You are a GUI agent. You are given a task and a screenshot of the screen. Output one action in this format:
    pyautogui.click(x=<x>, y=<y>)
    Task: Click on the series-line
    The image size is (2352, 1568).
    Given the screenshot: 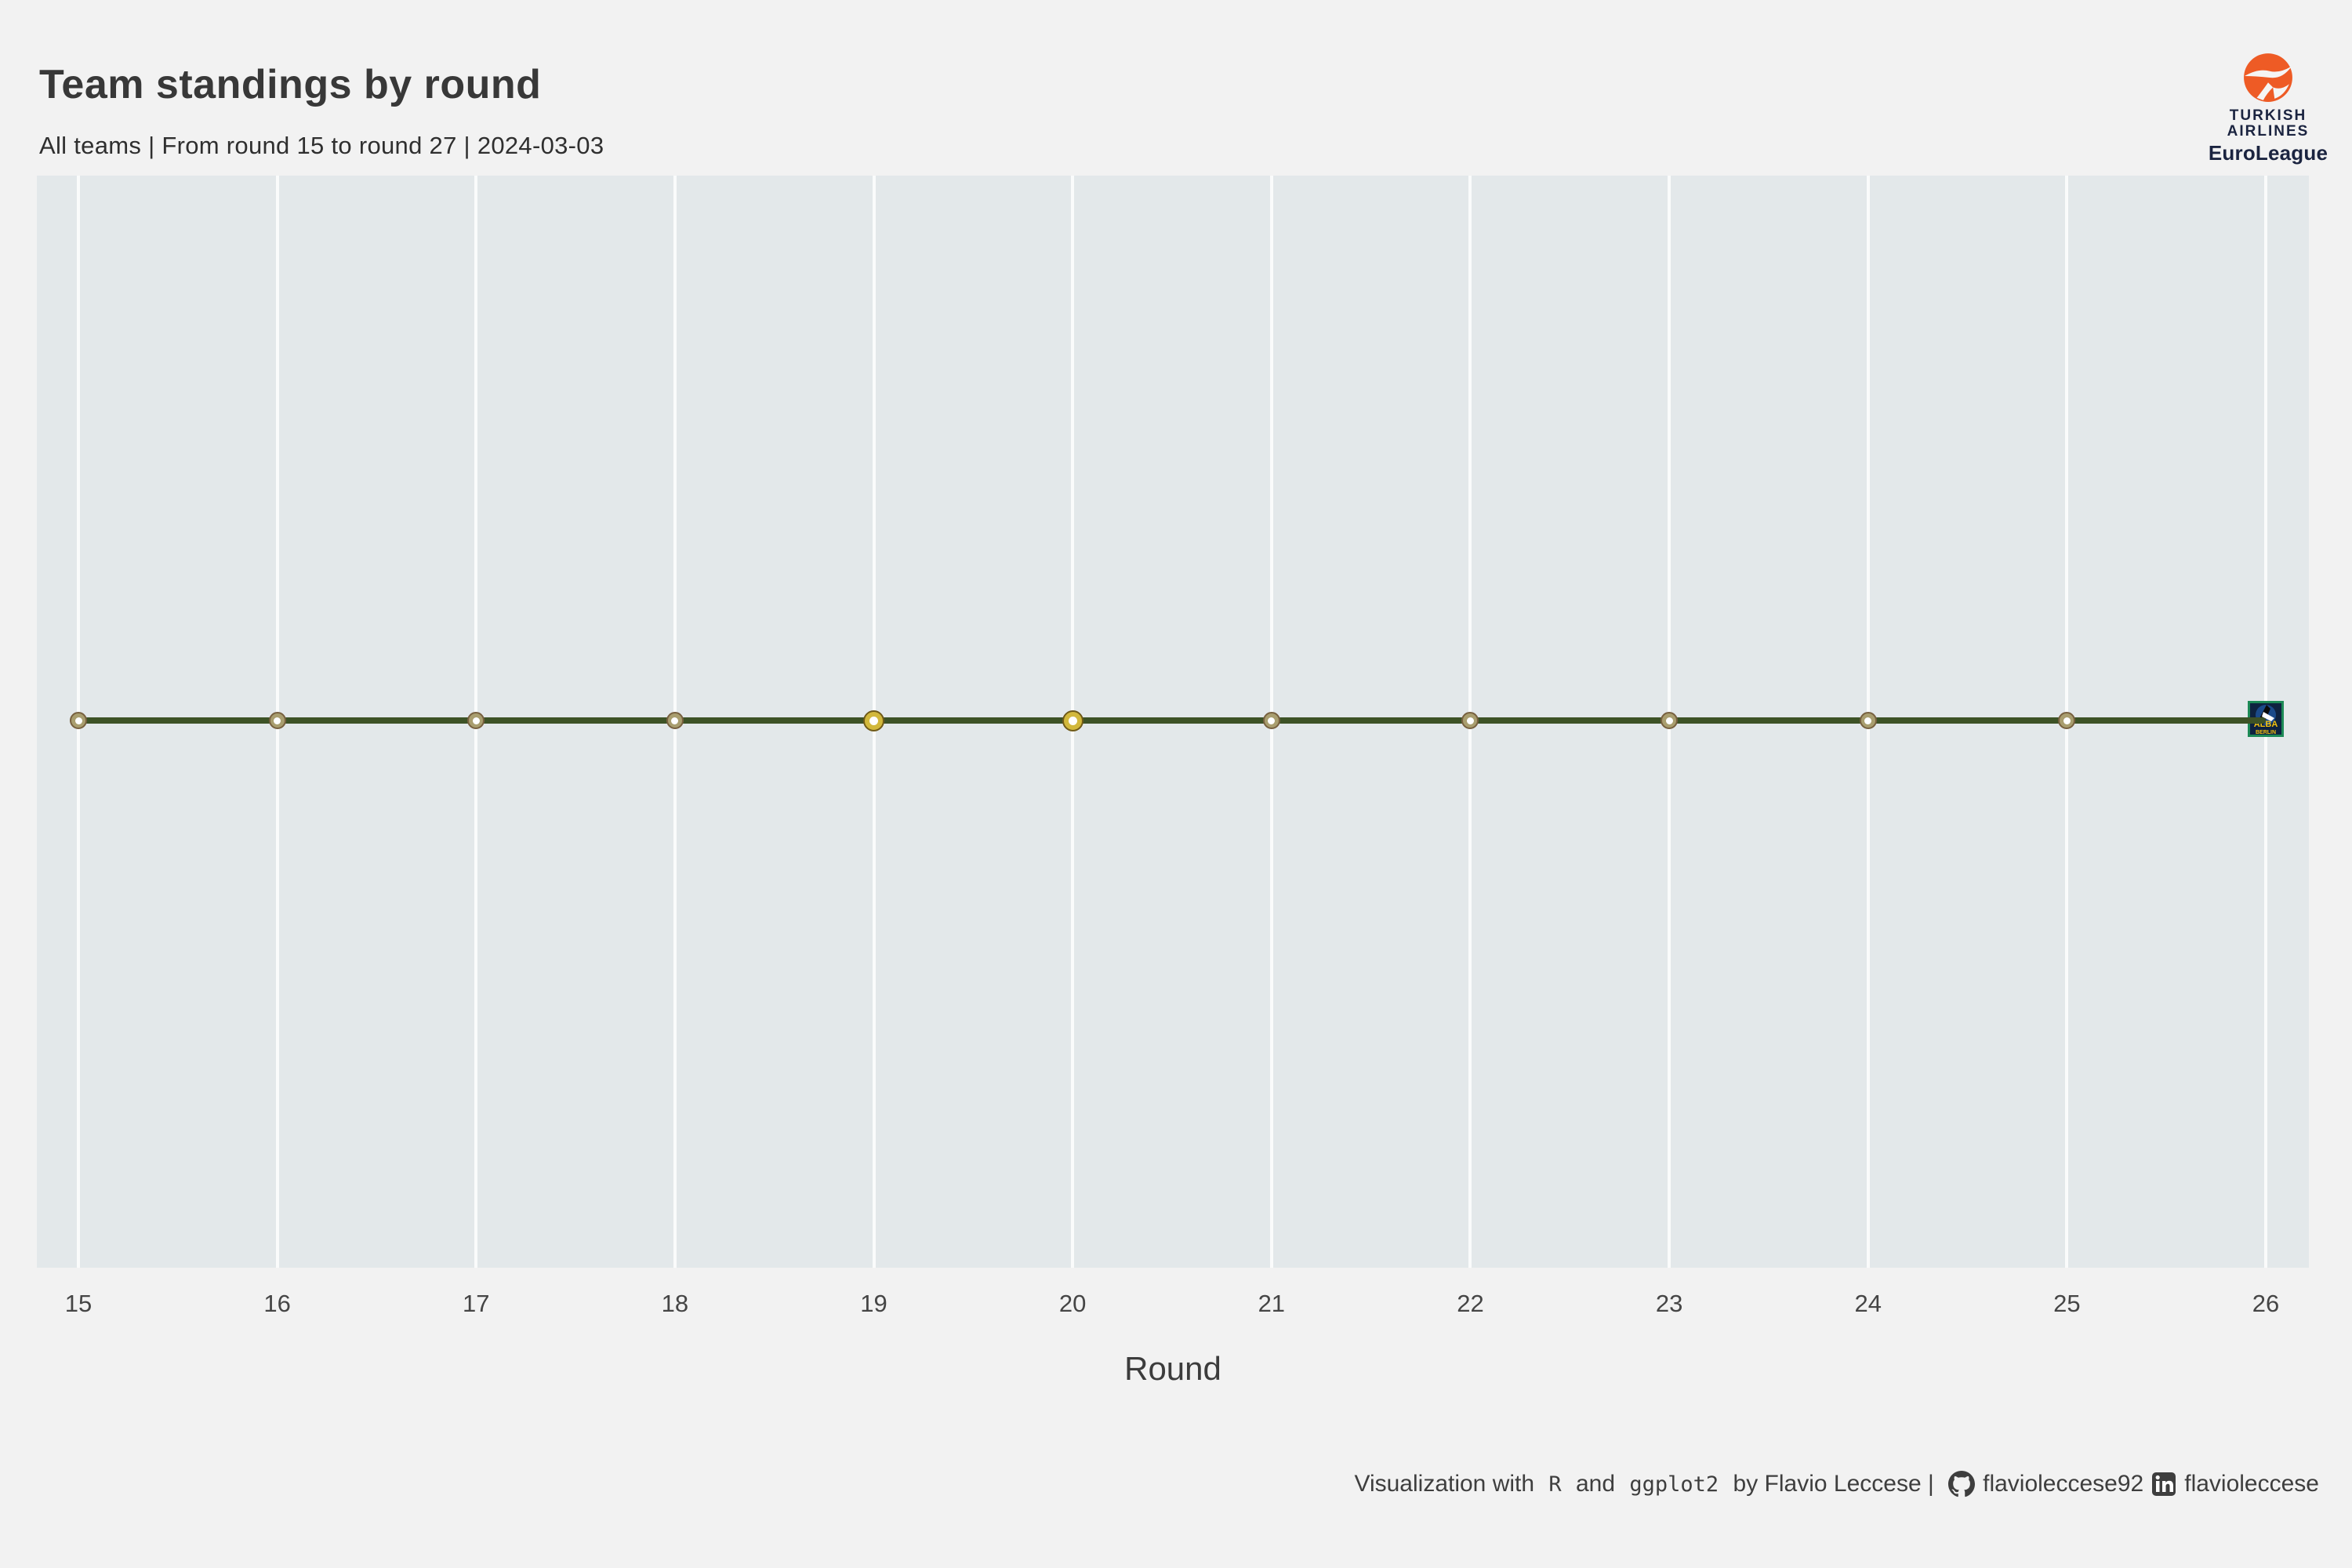 What is the action you would take?
    pyautogui.click(x=1172, y=720)
    